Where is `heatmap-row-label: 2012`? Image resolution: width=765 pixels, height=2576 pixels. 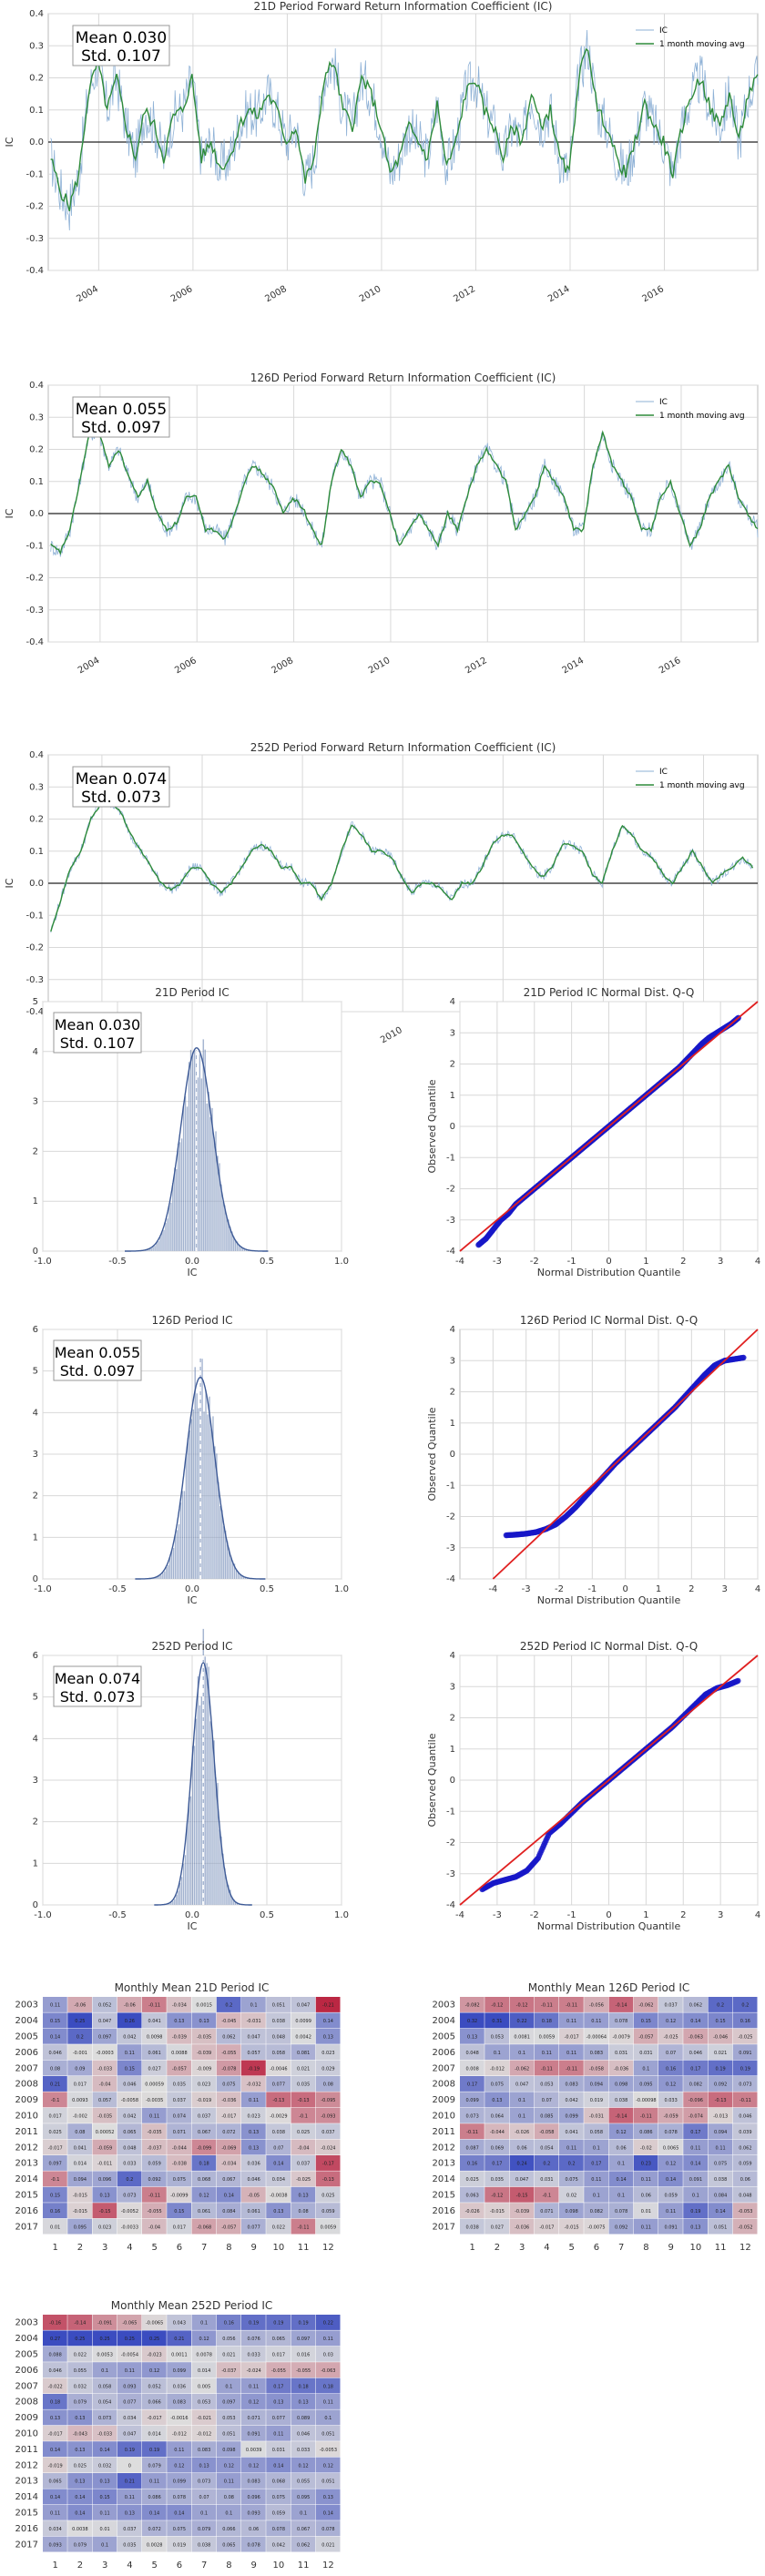 heatmap-row-label: 2012 is located at coordinates (27, 2465).